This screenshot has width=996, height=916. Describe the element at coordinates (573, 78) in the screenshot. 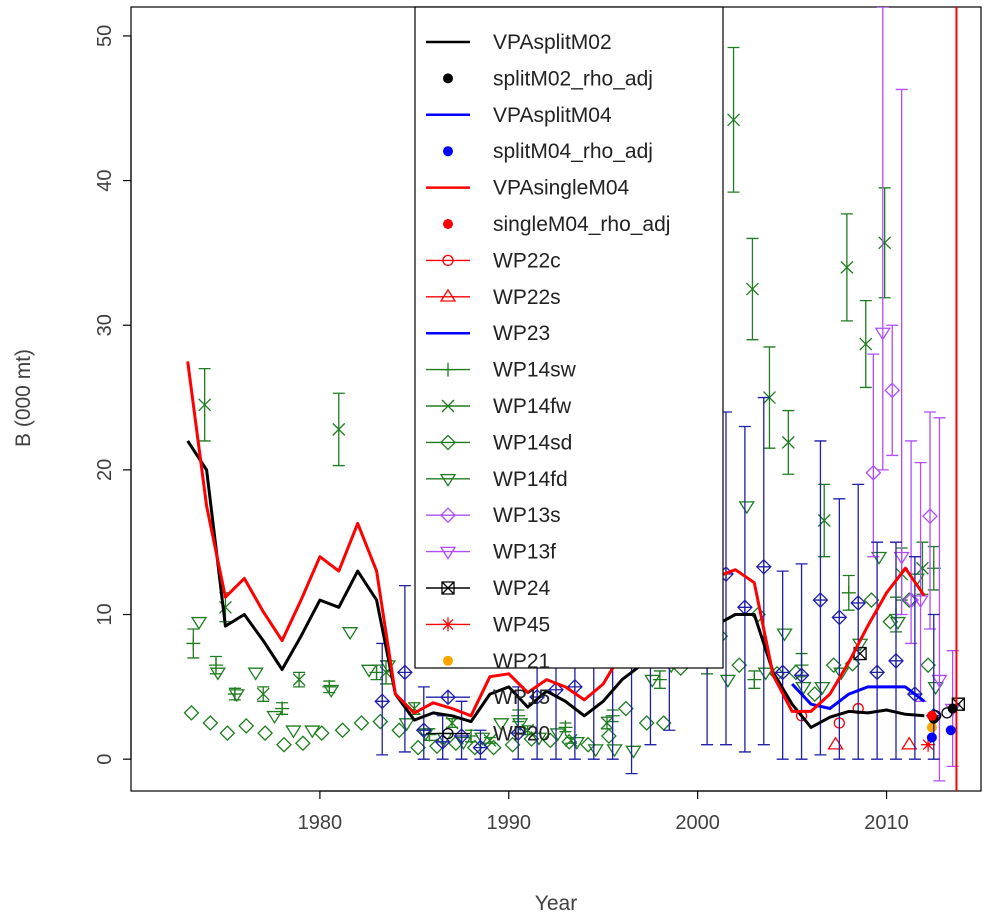

I see `legend-label: splitM02_rho_adj` at that location.